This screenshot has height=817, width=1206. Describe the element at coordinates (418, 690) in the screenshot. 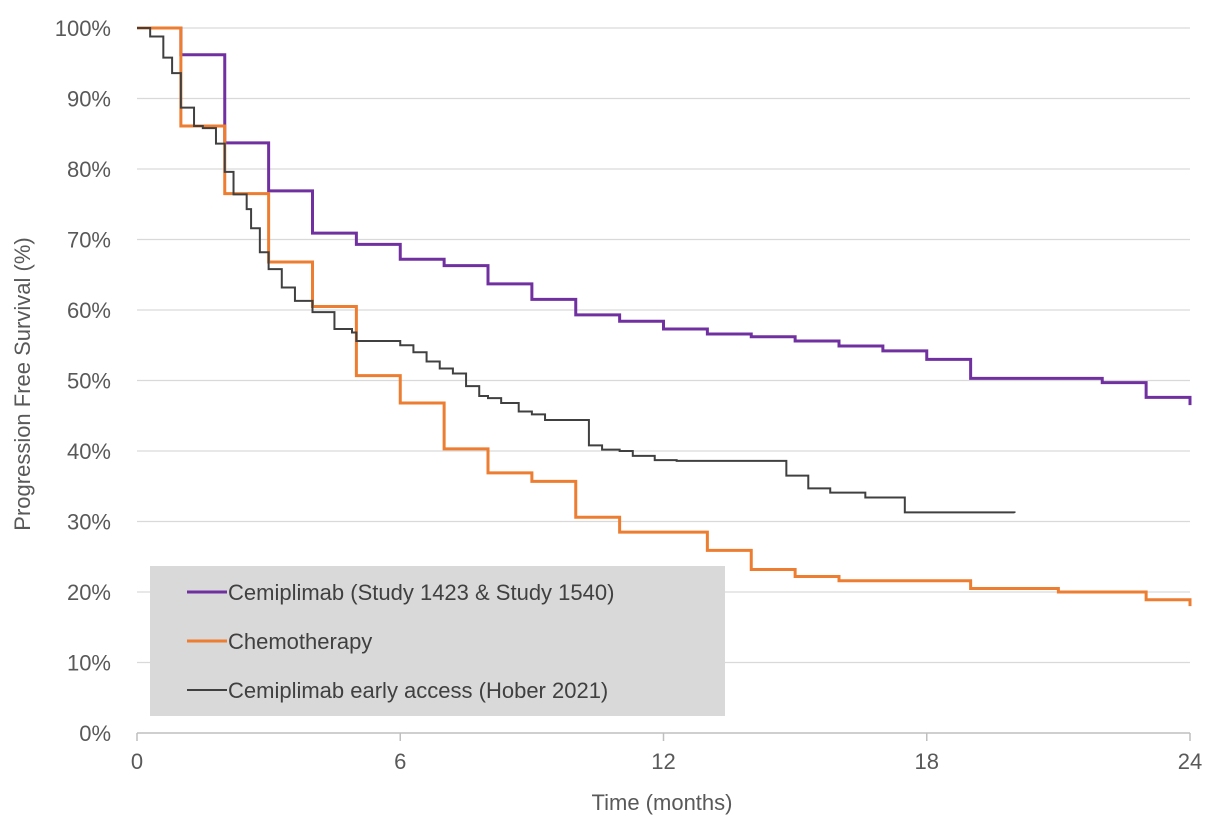

I see `legend-label-3: Cemiplimab early access (Hober 2021)` at that location.